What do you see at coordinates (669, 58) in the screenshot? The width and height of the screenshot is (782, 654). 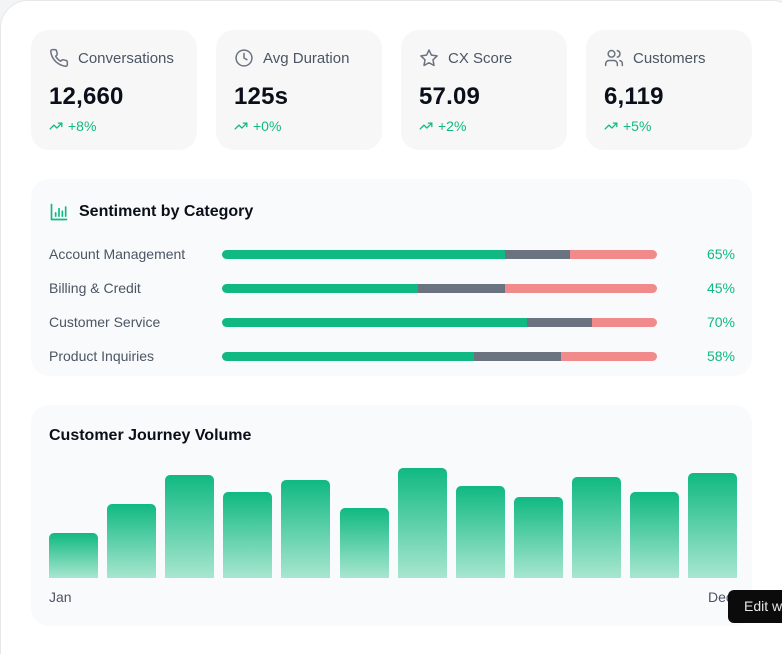 I see `stat-label: Customers` at bounding box center [669, 58].